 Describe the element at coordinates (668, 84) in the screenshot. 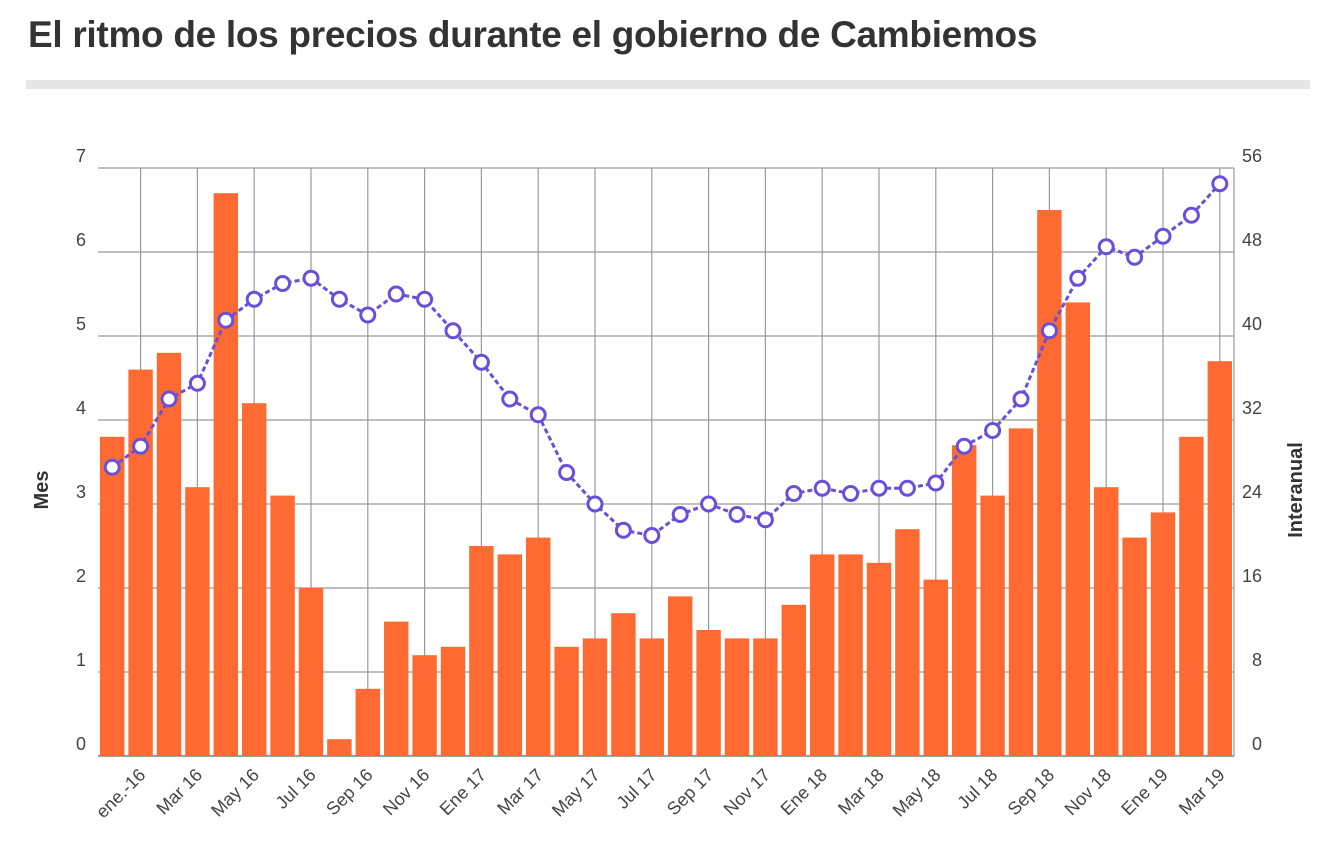

I see `title-divider` at that location.